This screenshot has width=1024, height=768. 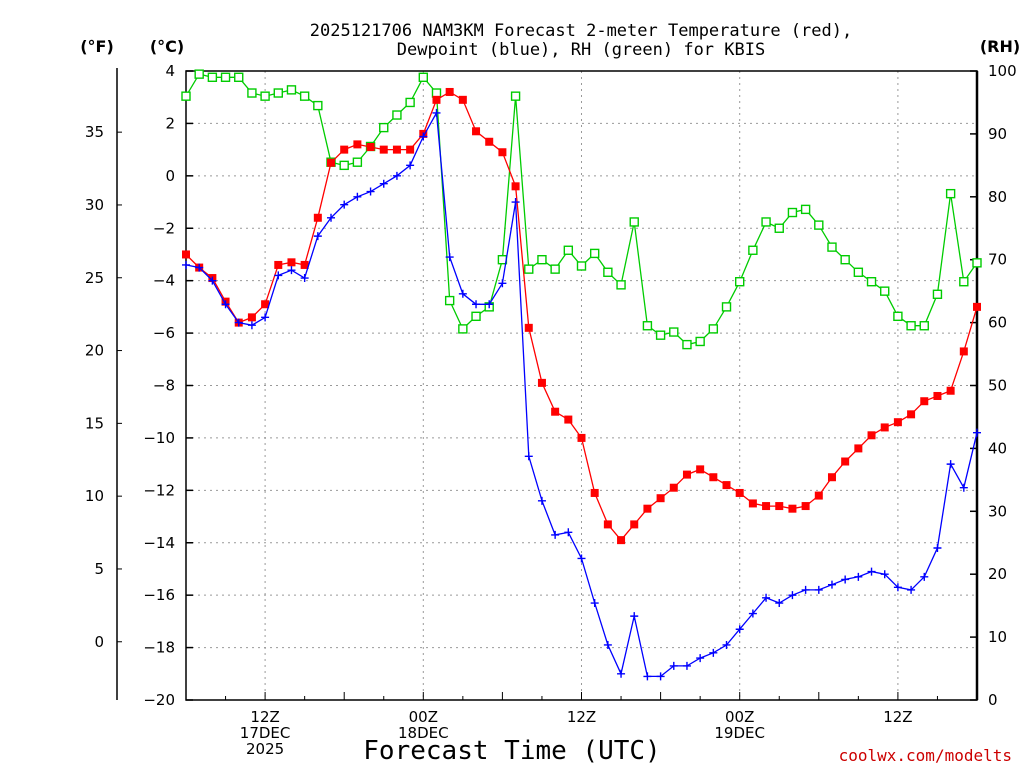 I want to click on rh-tick-label: 70, so click(x=997, y=260).